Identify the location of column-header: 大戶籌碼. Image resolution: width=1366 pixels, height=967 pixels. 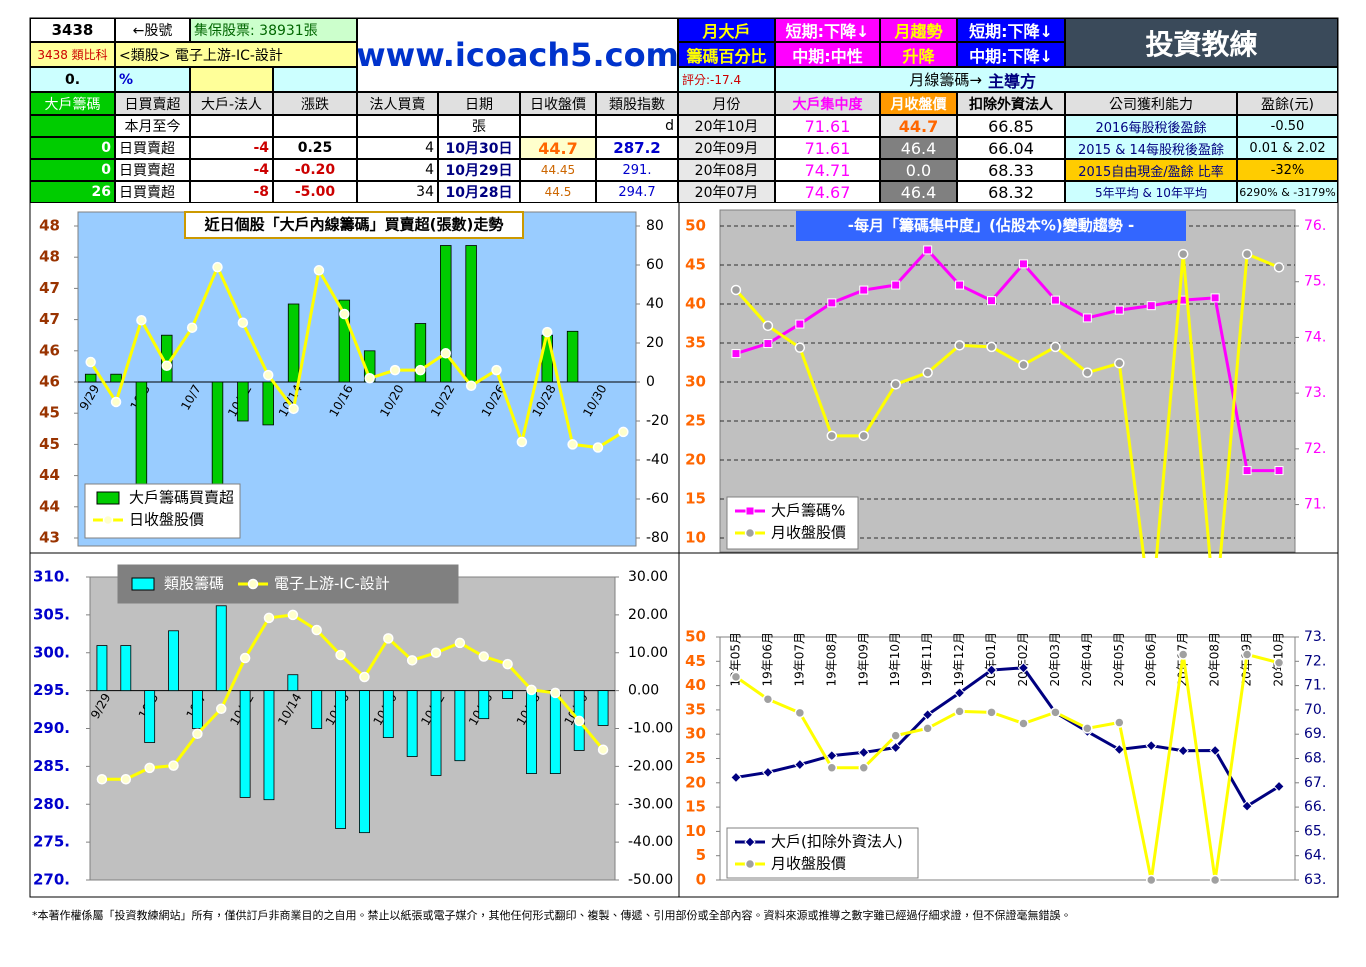
(72, 103).